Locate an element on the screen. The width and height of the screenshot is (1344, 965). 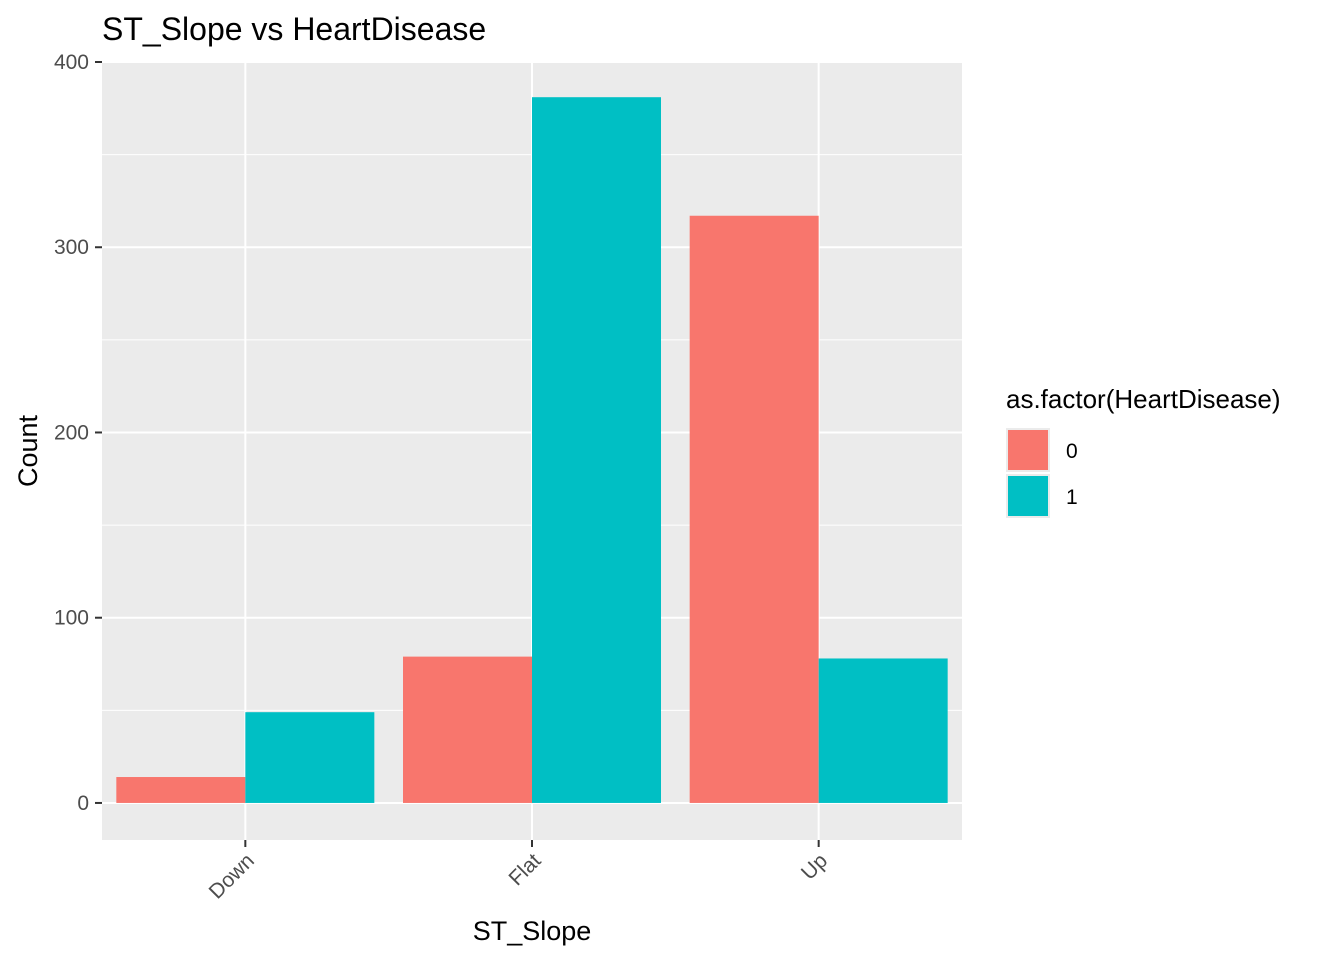
y-tick-label: 200 is located at coordinates (71, 432).